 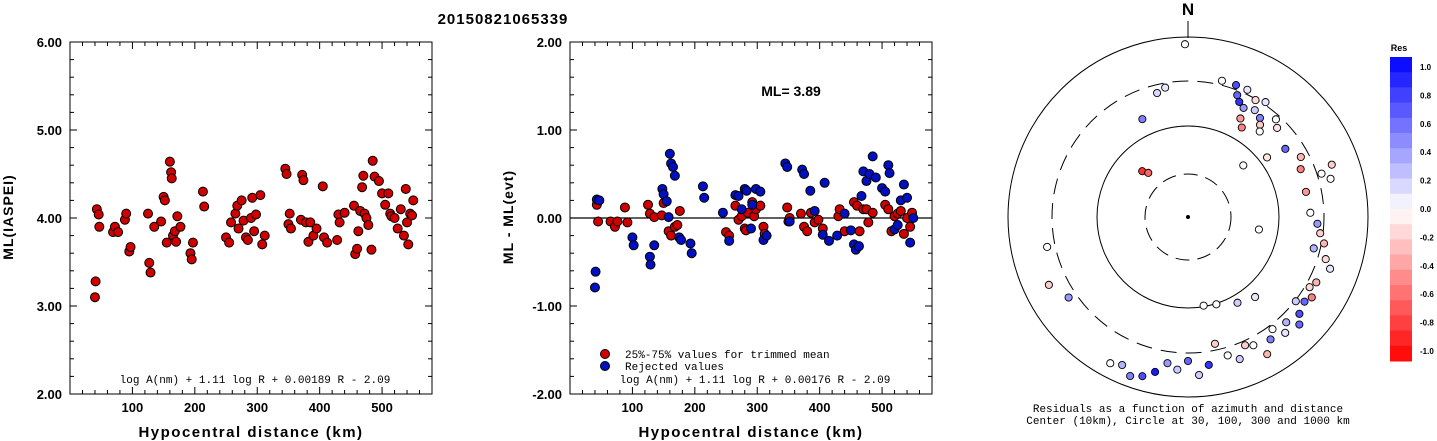 I want to click on legend-marker-rejected, so click(x=605, y=366).